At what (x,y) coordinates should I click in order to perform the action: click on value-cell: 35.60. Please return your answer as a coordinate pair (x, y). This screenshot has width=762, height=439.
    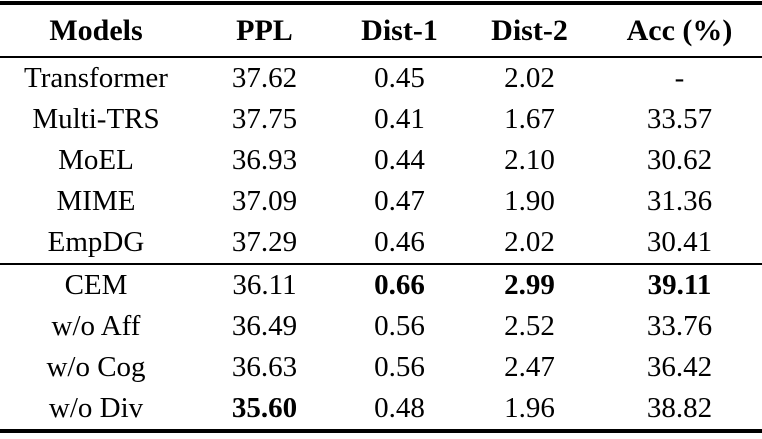
    Looking at the image, I should click on (264, 408).